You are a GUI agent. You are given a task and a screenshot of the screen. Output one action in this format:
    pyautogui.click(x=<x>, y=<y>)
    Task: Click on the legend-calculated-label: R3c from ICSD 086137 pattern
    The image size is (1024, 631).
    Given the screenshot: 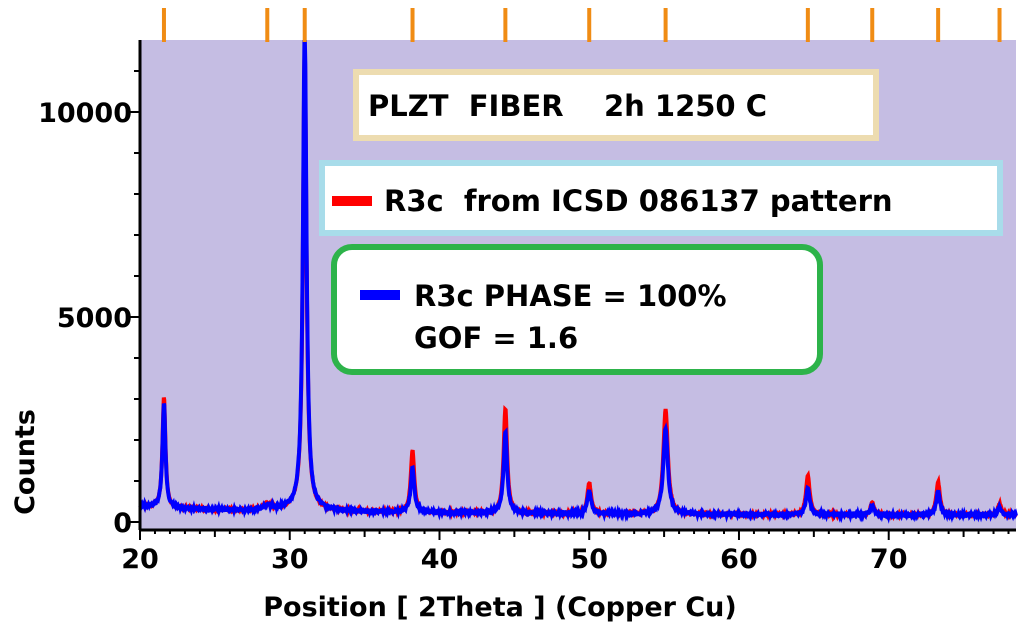 What is the action you would take?
    pyautogui.click(x=638, y=201)
    